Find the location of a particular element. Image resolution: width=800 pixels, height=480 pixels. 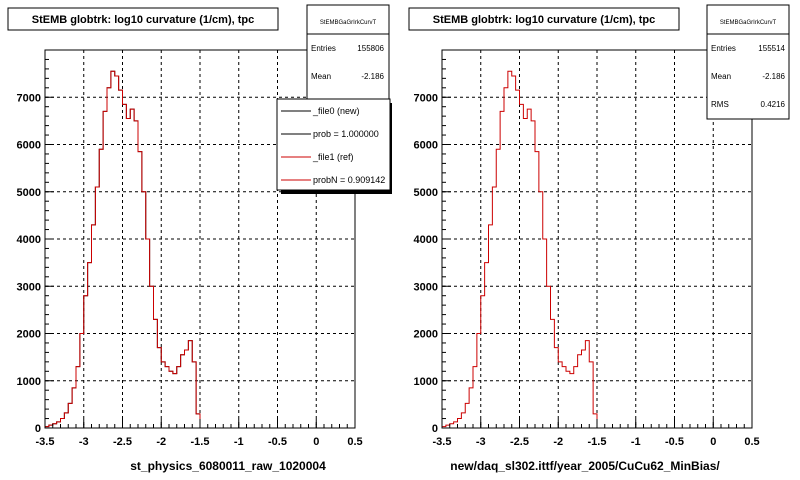

left-stats-mean-label: Mean is located at coordinates (321, 76).